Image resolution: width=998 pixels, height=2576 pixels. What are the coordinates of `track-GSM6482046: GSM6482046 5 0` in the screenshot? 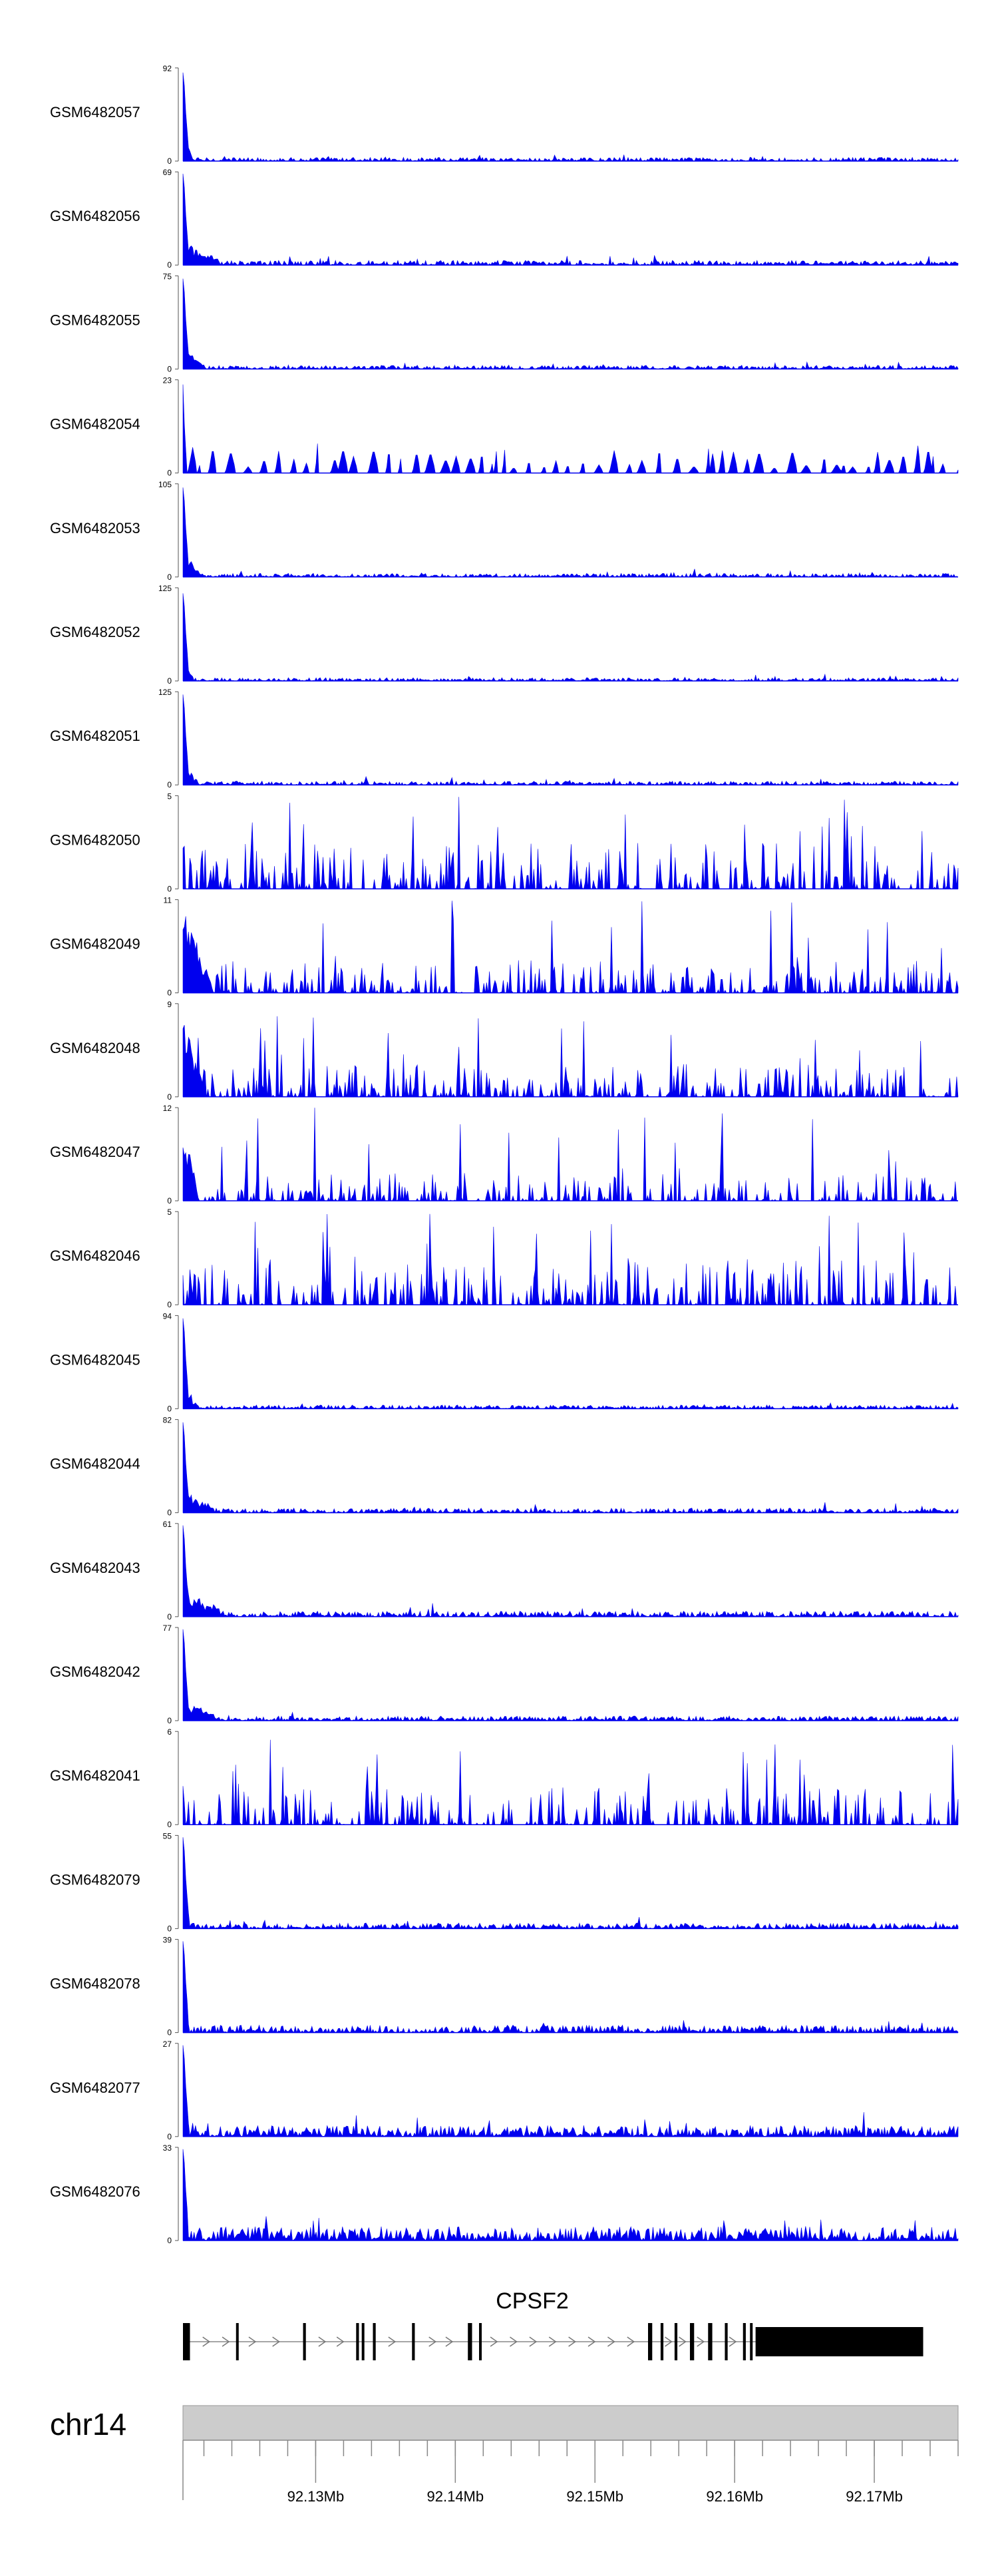 It's located at (504, 1258).